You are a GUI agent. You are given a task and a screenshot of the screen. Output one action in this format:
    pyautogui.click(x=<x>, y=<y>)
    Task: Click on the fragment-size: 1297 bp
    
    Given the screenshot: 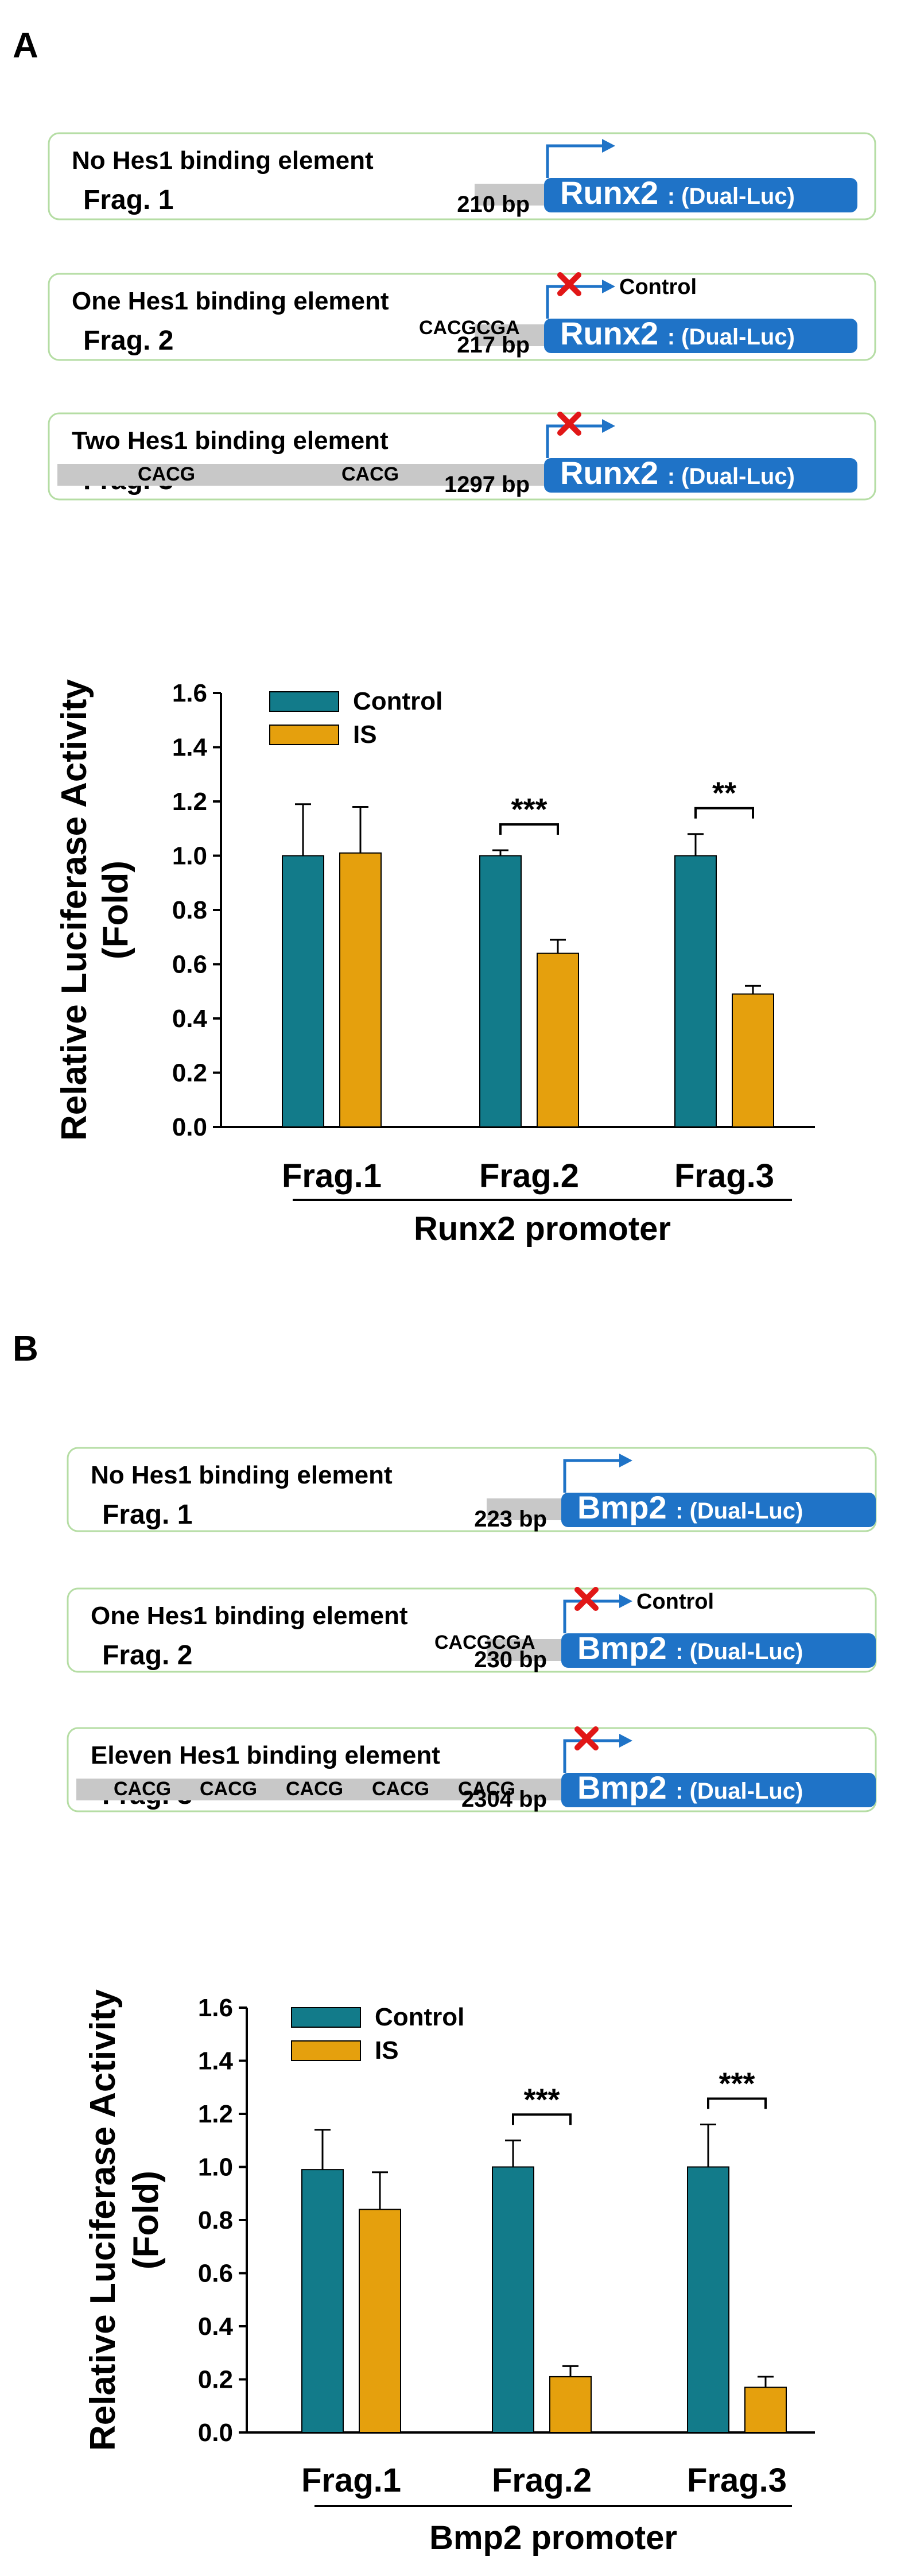 What is the action you would take?
    pyautogui.click(x=487, y=485)
    